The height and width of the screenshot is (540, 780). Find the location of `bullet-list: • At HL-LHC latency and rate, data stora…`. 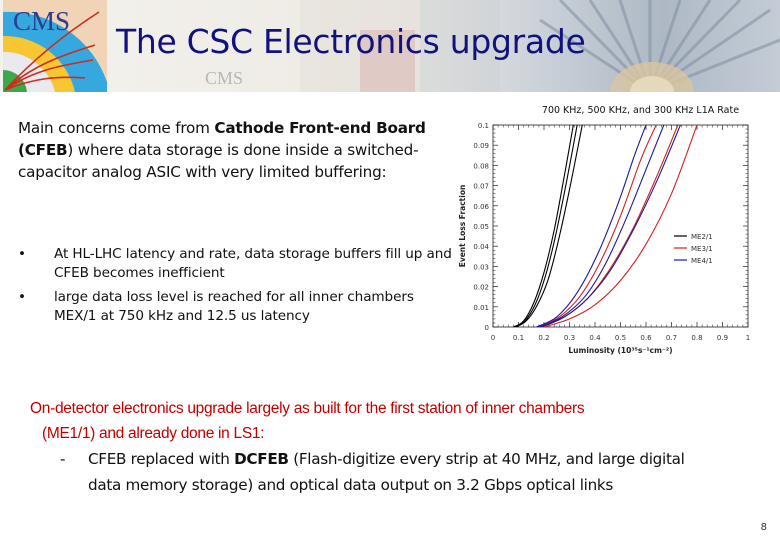

bullet-list: • At HL-LHC latency and rate, data stora… is located at coordinates (238, 288).